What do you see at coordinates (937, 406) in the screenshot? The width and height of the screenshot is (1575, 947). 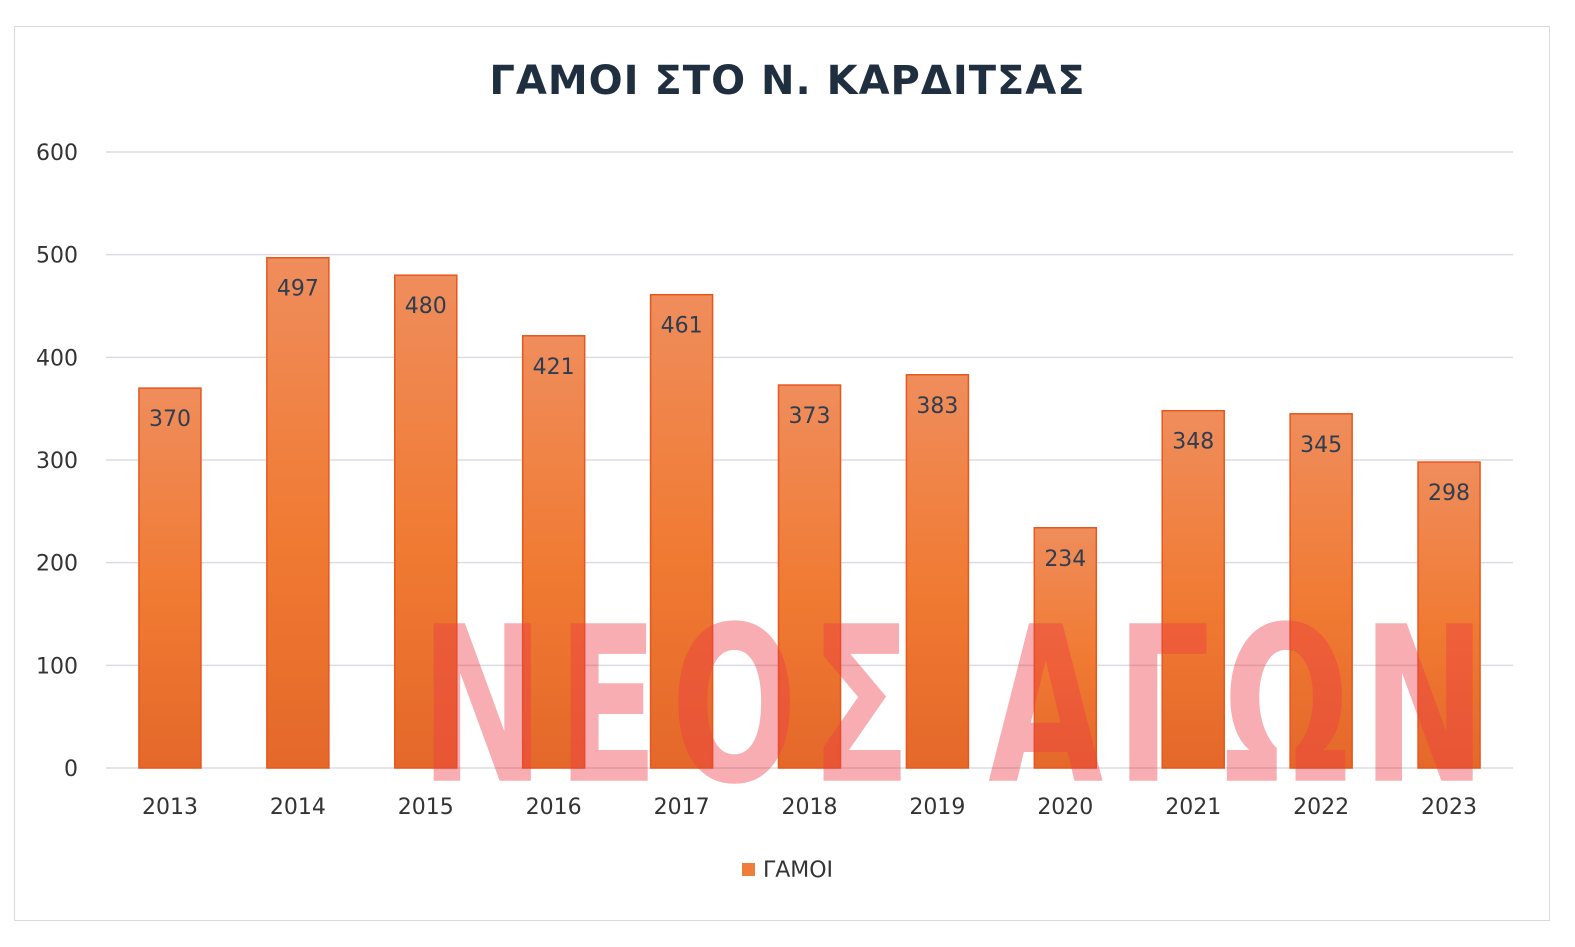 I see `data-label: 383` at bounding box center [937, 406].